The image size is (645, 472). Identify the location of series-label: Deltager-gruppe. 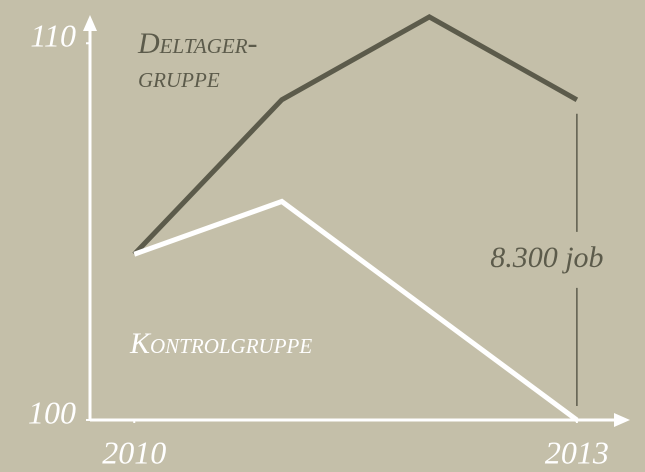
(197, 60).